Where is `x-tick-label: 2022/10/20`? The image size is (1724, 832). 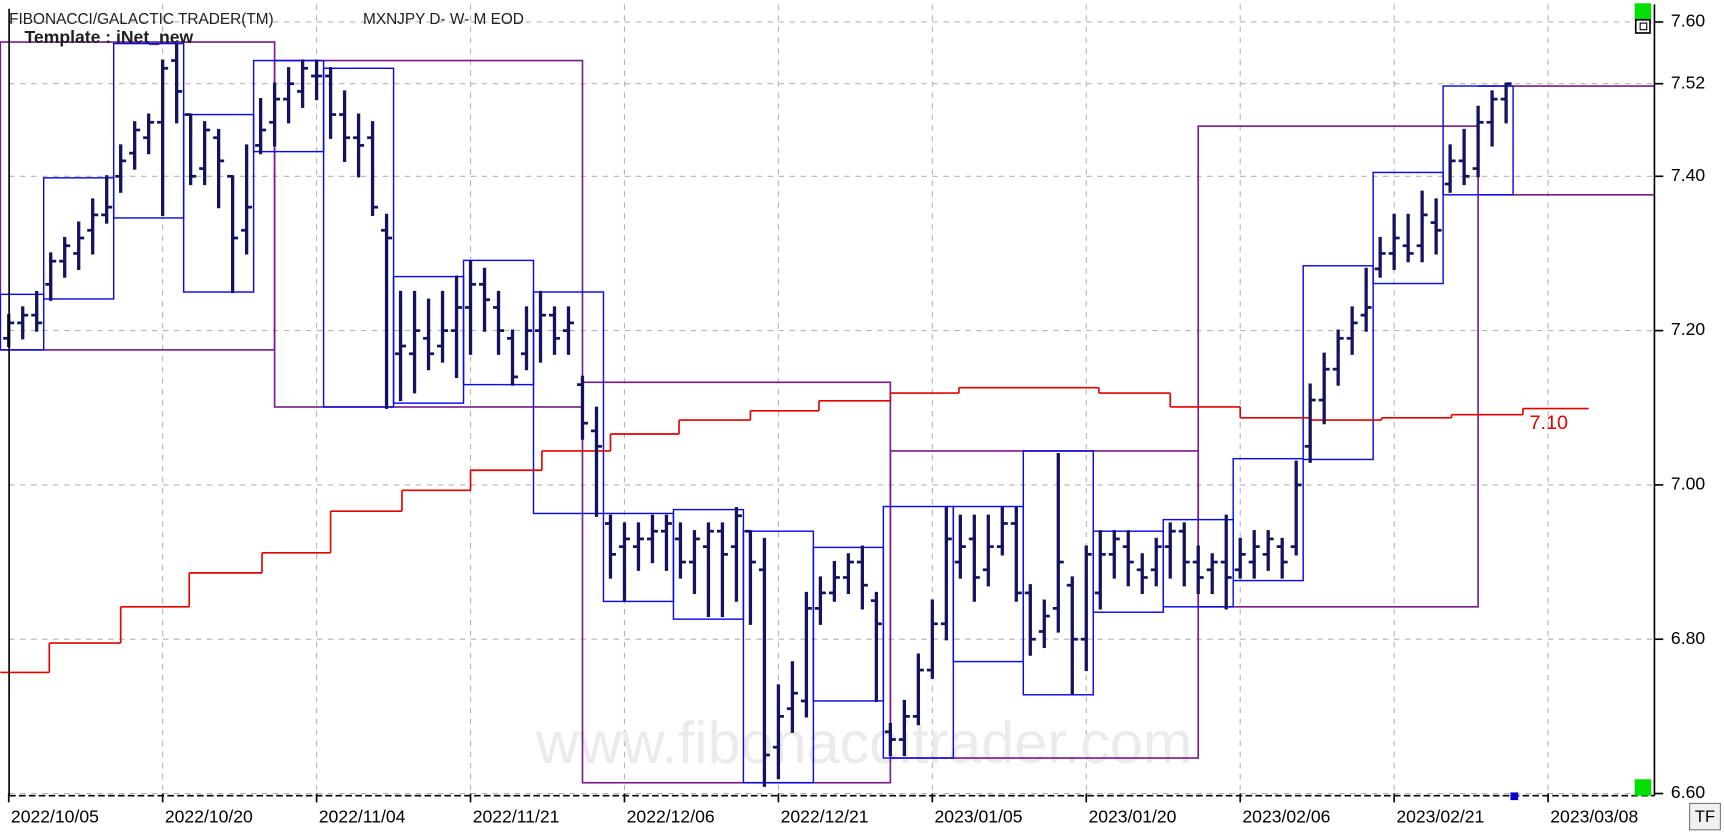 x-tick-label: 2022/10/20 is located at coordinates (209, 816).